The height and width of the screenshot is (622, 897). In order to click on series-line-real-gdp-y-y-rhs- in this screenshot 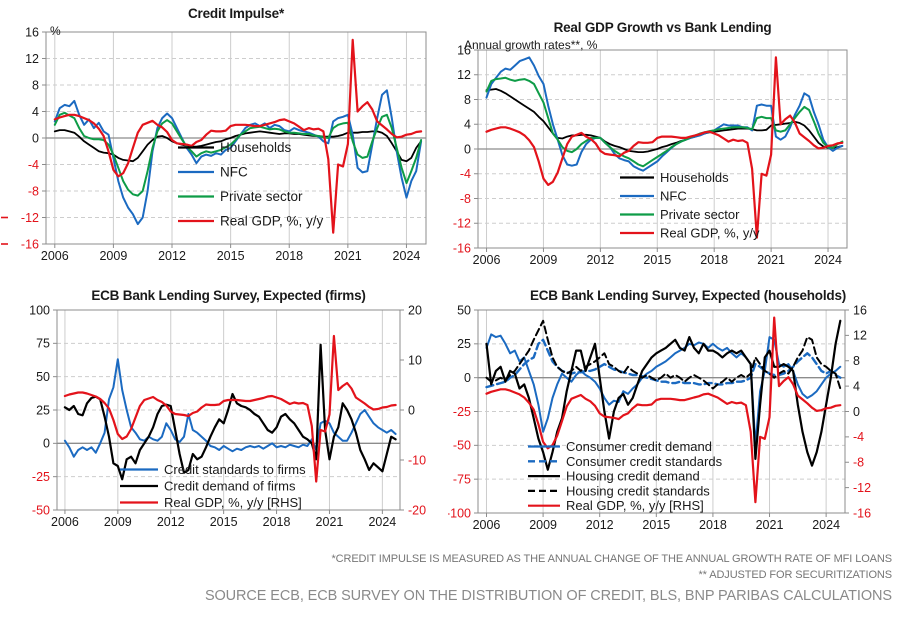, I will do `click(230, 408)`.